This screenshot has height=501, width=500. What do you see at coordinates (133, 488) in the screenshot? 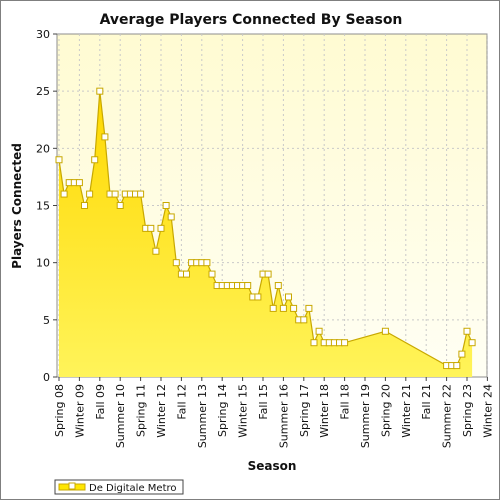
I see `legend-label: De Digitale Metro` at bounding box center [133, 488].